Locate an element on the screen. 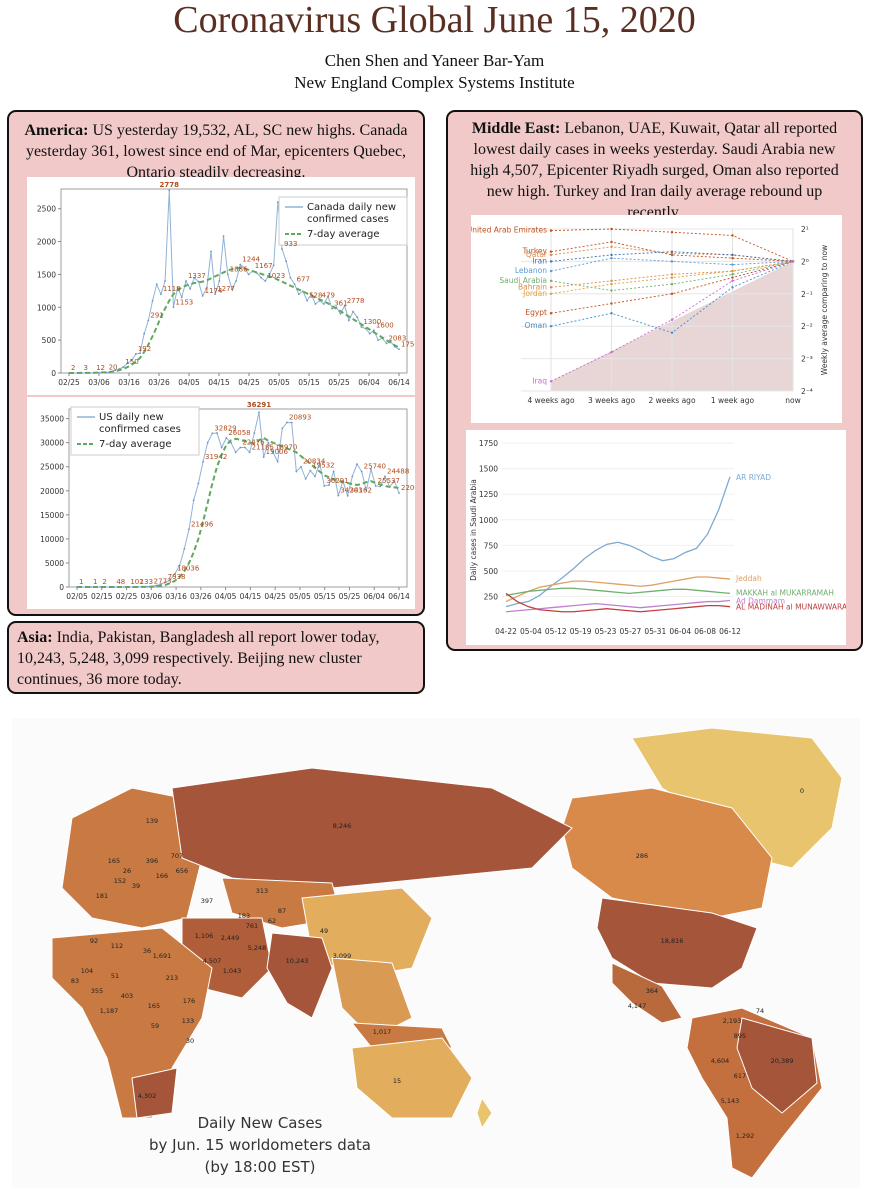  data-label: 12 is located at coordinates (100, 368).